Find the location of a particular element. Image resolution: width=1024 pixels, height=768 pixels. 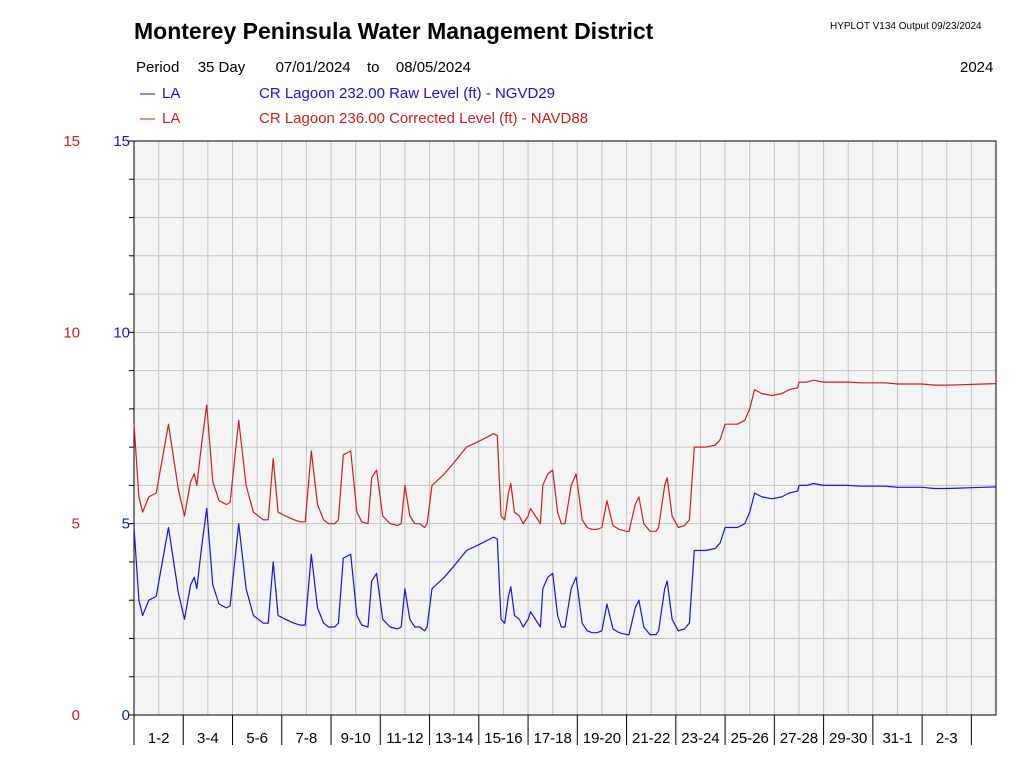

x-tick-label: 27-28 is located at coordinates (799, 738).